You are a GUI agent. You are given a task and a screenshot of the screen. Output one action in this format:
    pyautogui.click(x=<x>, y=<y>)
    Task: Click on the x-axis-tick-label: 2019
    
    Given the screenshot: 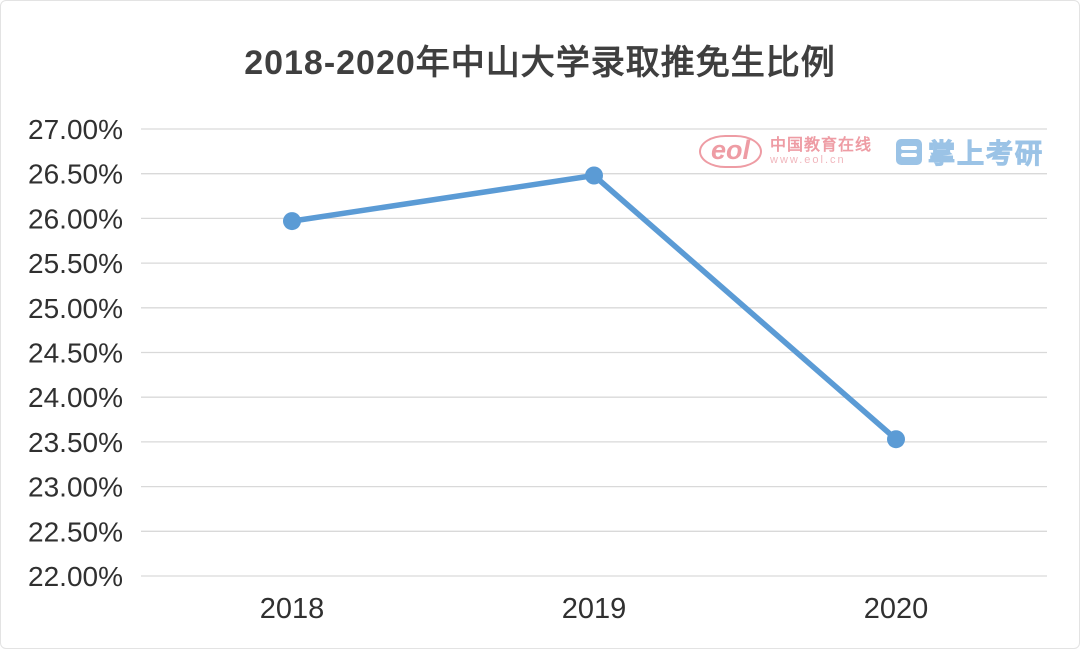 What is the action you would take?
    pyautogui.click(x=594, y=609)
    